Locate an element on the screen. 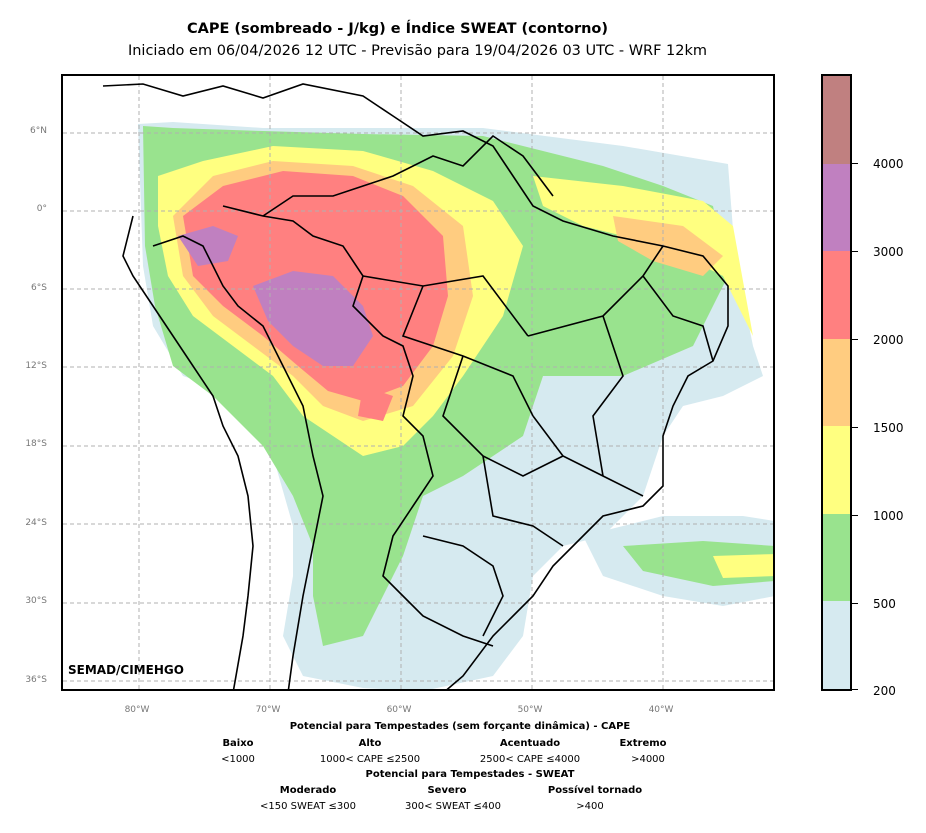 The image size is (926, 833). cape-range-baixo: <1000 is located at coordinates (238, 759).